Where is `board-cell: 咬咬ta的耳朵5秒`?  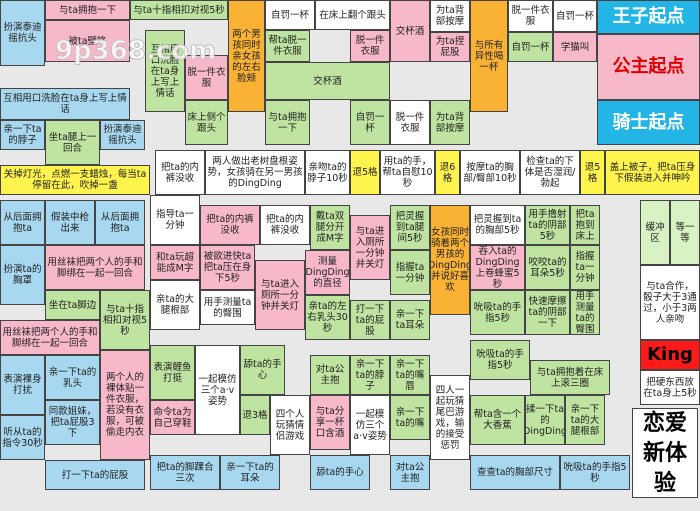
board-cell: 咬咬ta的耳朵5秒 is located at coordinates (547, 267).